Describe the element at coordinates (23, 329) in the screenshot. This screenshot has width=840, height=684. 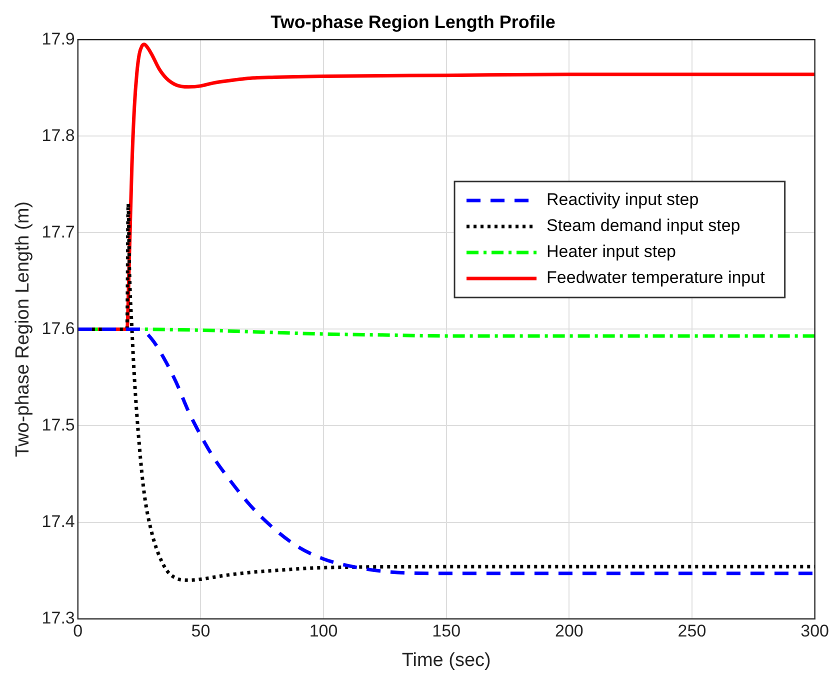
I see `y-axis-title: Two-phase Region Length (m)` at that location.